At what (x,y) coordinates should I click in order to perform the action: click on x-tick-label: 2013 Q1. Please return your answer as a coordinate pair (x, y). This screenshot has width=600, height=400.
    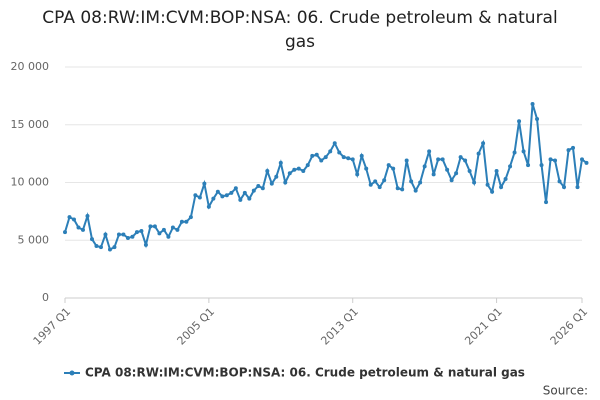
    Looking at the image, I should click on (339, 326).